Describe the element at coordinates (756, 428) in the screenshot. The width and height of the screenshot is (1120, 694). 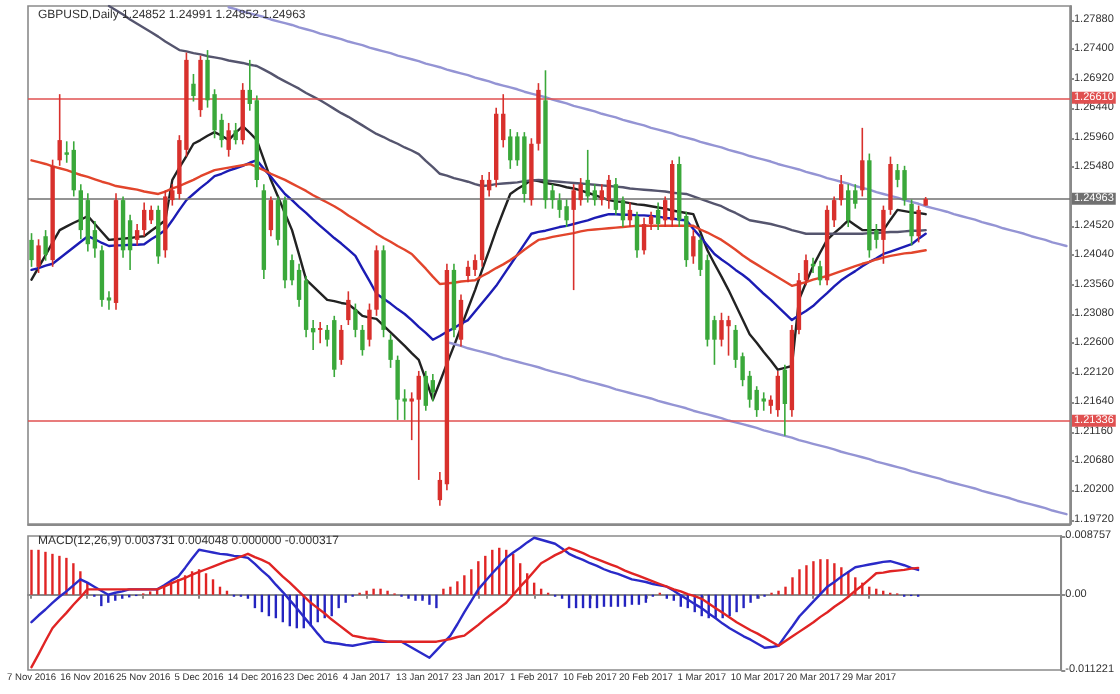
I see `line-series` at that location.